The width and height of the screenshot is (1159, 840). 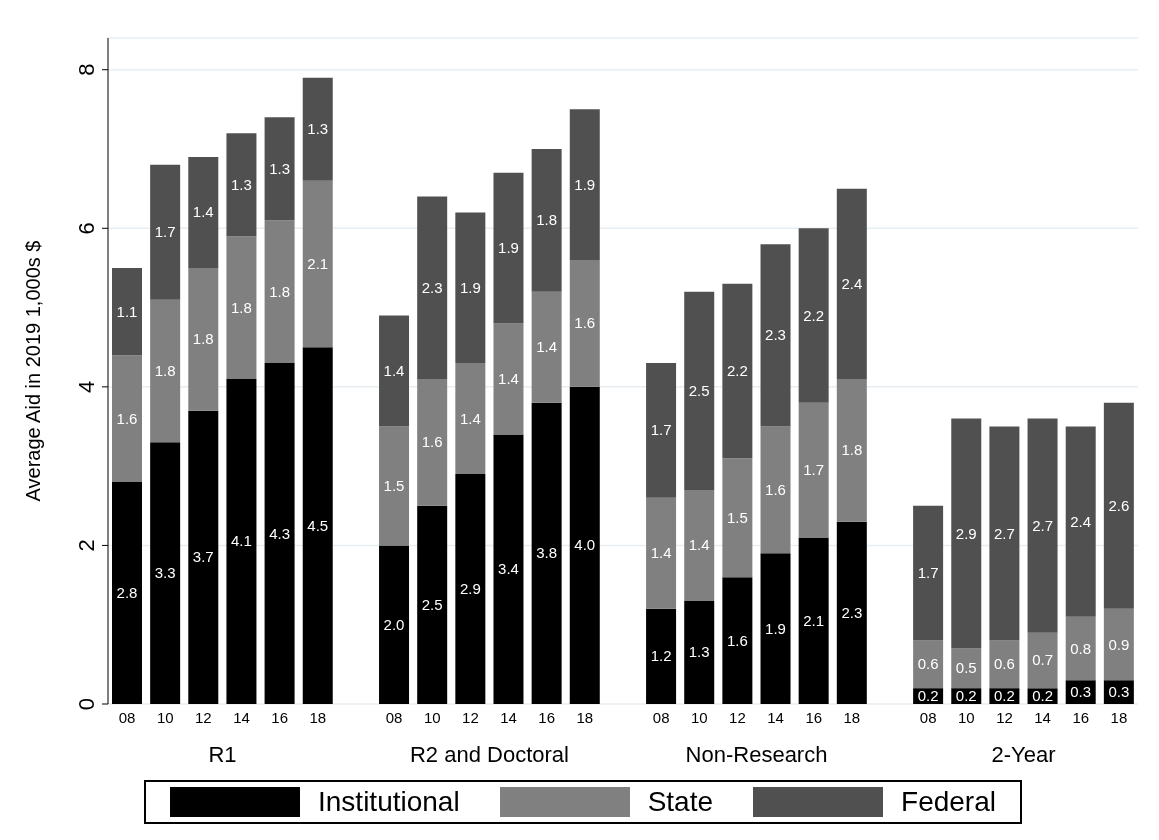 What do you see at coordinates (86, 69) in the screenshot?
I see `y-tick-label: 8` at bounding box center [86, 69].